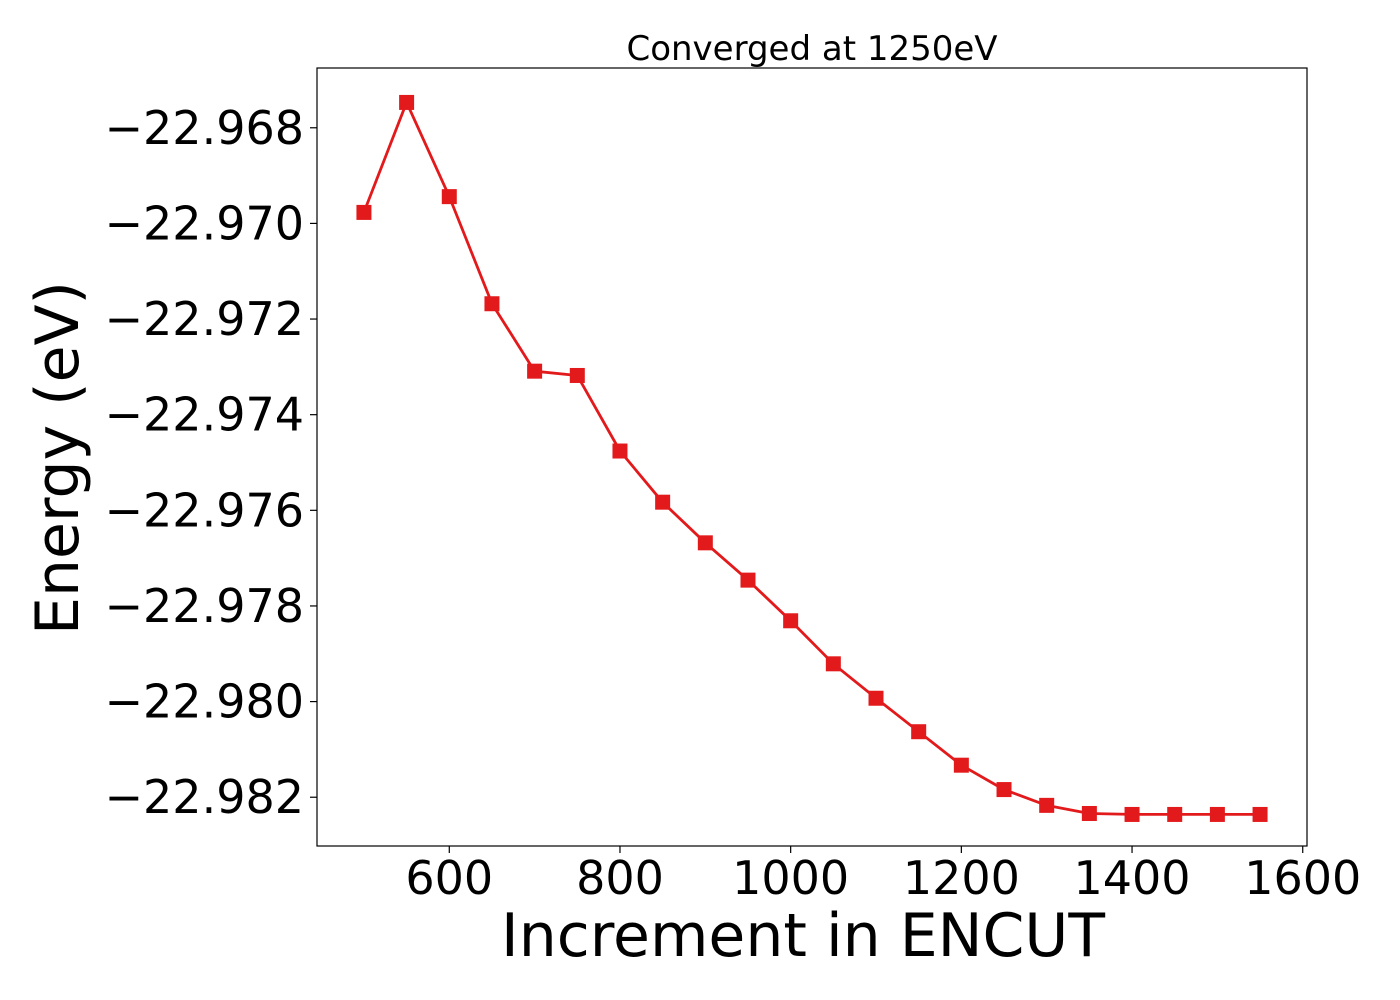 Image resolution: width=1400 pixels, height=1000 pixels. What do you see at coordinates (205, 128) in the screenshot?
I see `y-tick-label: −22.968` at bounding box center [205, 128].